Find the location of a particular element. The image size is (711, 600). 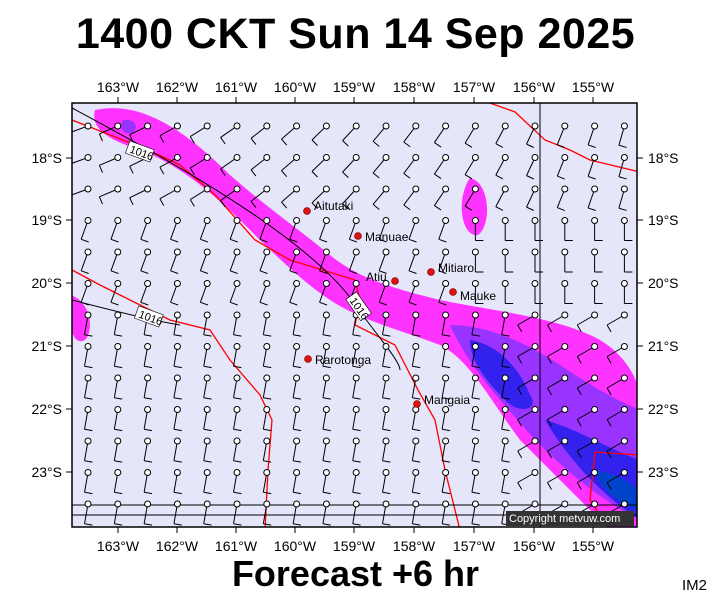

lat-label: 23°S is located at coordinates (663, 472).